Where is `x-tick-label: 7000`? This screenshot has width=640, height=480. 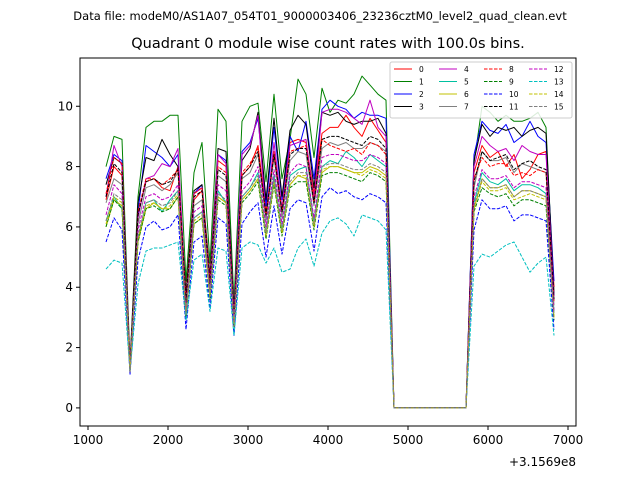
x-tick-label: 7000 is located at coordinates (568, 440).